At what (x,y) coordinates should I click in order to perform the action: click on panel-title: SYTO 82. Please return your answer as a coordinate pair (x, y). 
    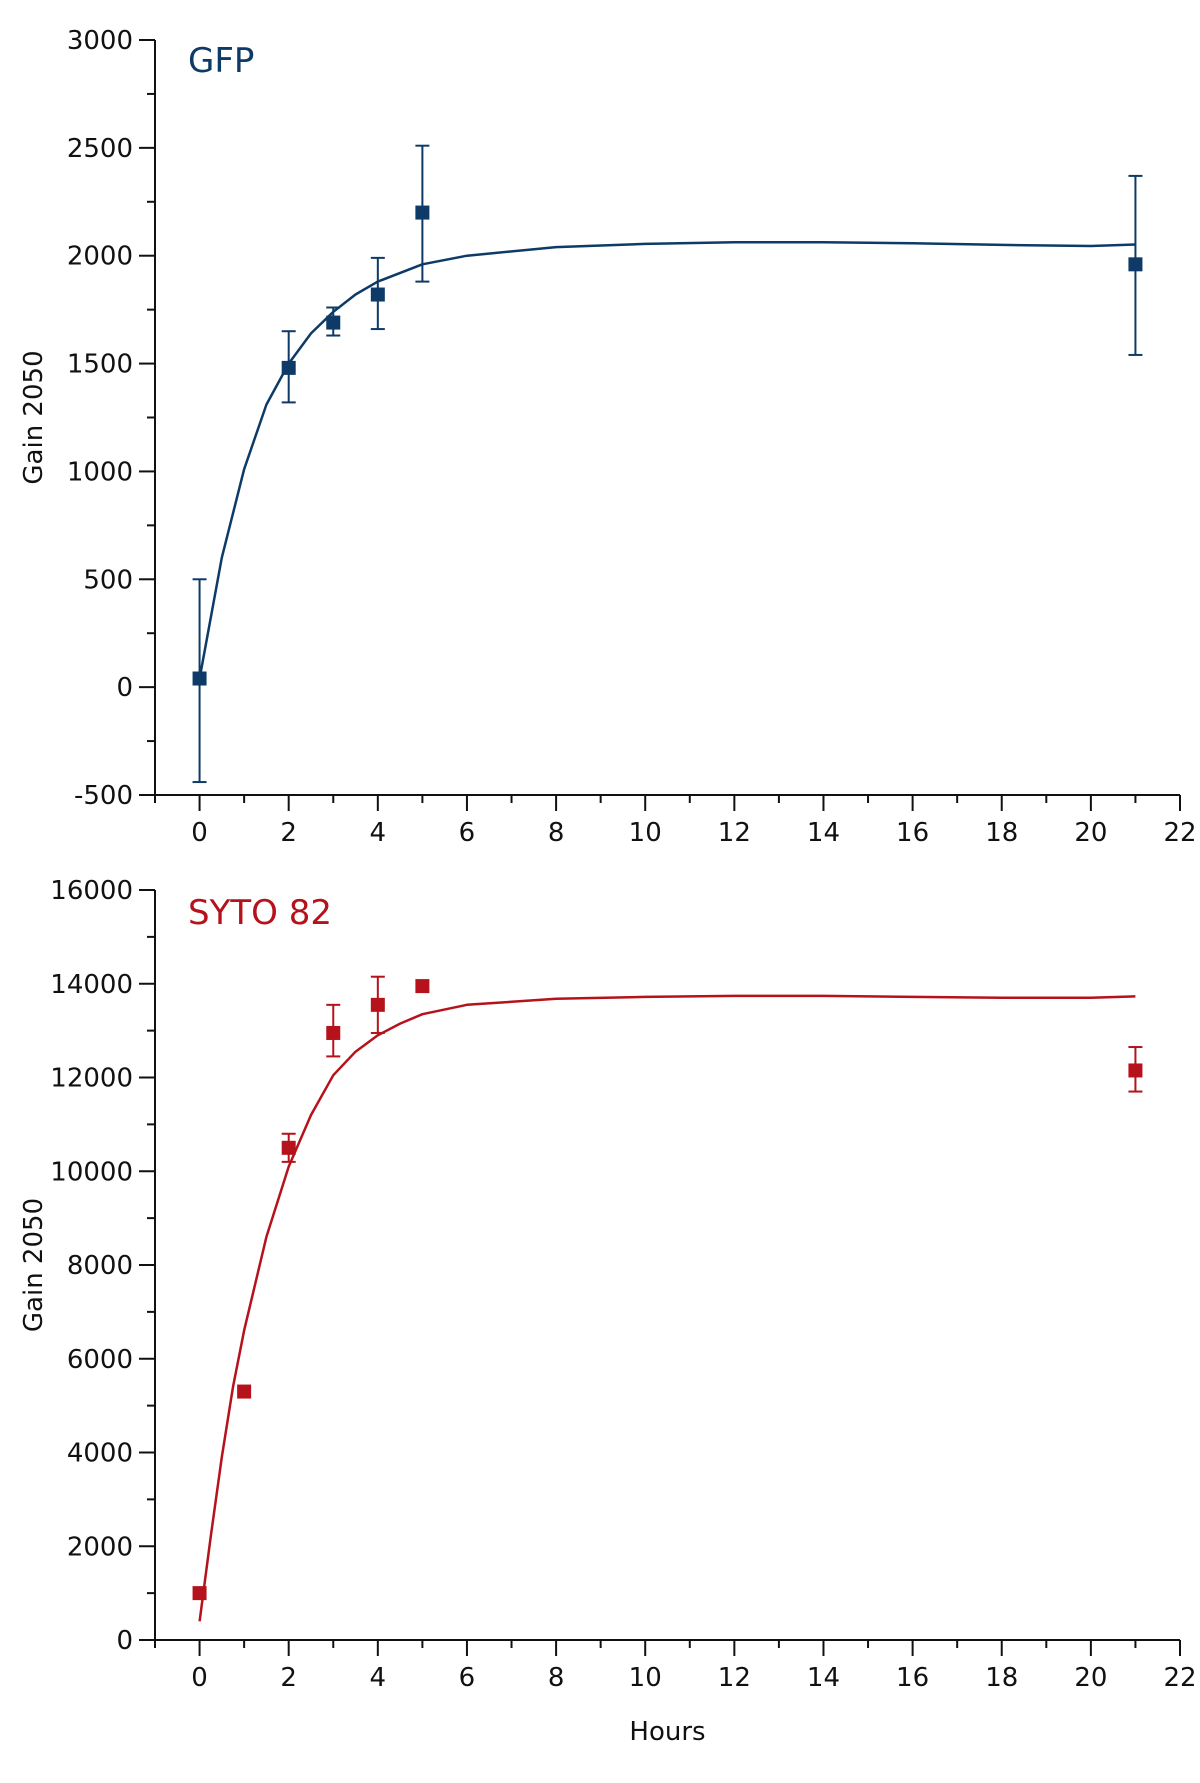
    Looking at the image, I should click on (260, 913).